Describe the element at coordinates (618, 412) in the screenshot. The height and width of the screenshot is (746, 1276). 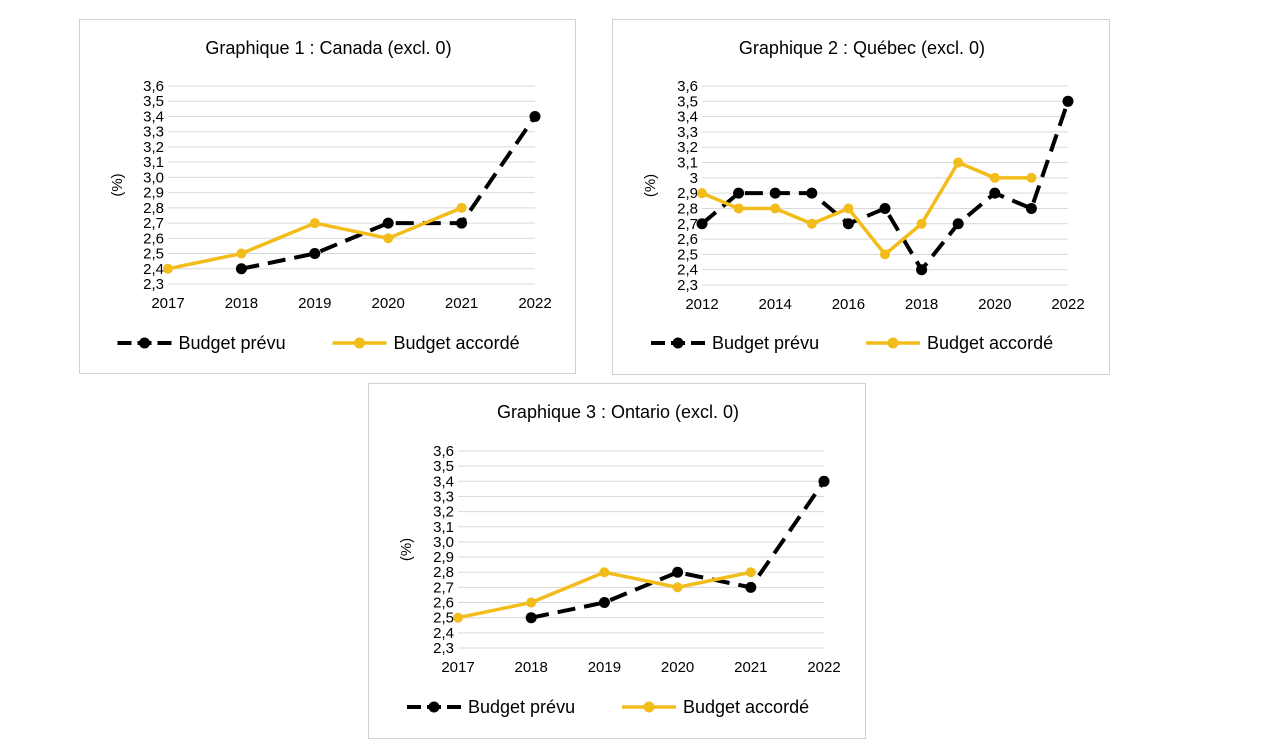
I see `chart-title: Graphique 3 : Ontario (excl. 0)` at that location.